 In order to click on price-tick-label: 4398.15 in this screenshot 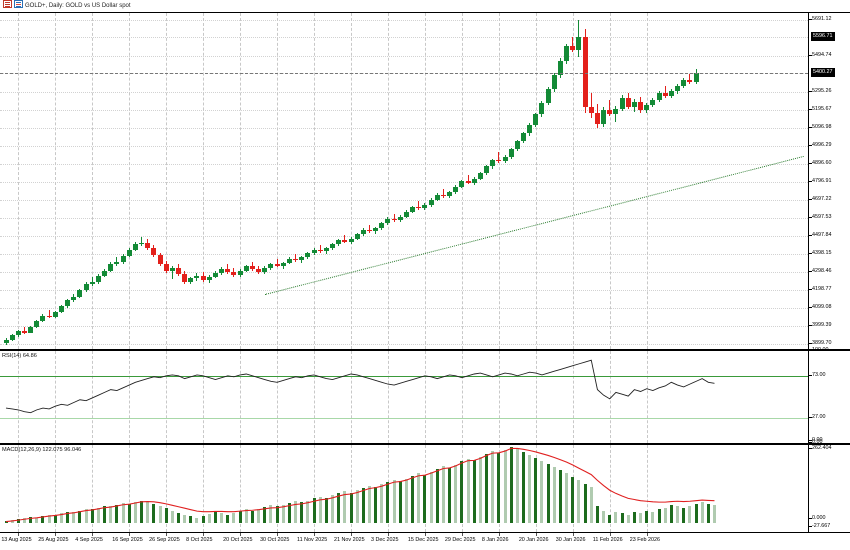, I will do `click(822, 252)`.